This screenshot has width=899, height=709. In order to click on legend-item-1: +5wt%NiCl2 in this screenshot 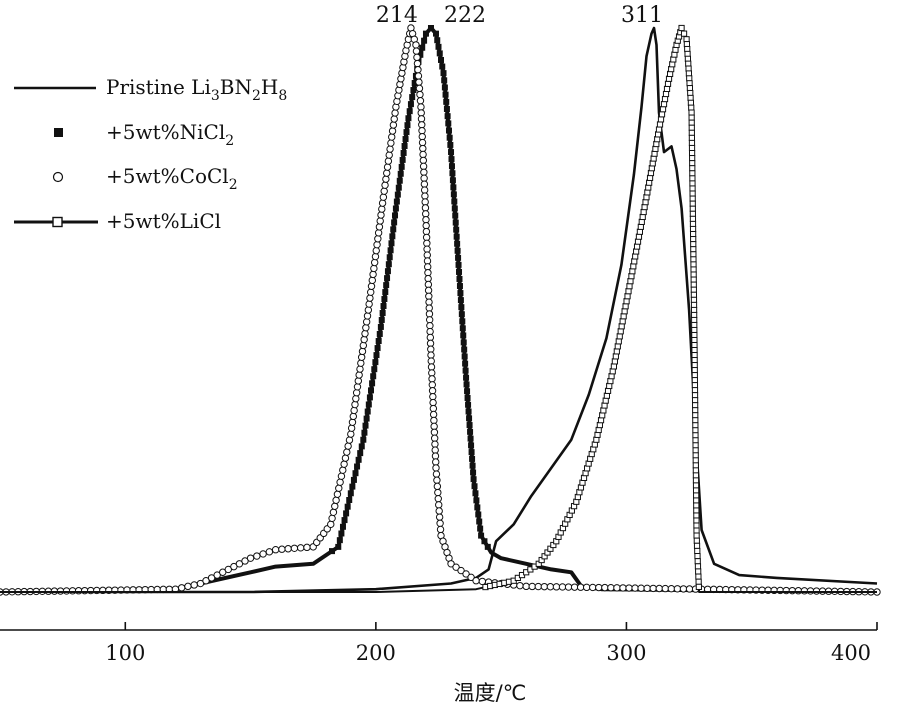, I will do `click(144, 134)`.